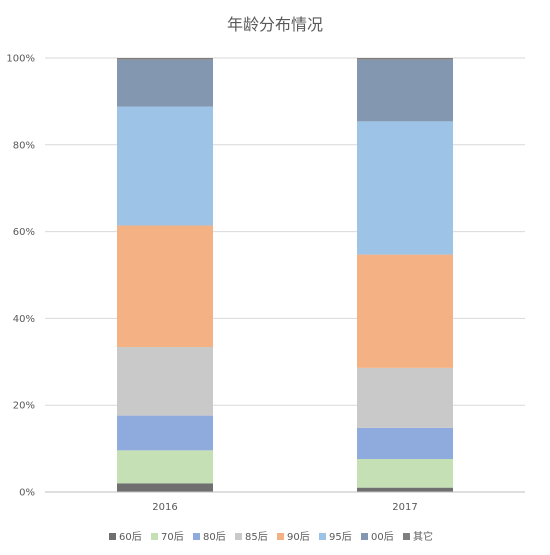  Describe the element at coordinates (165, 487) in the screenshot. I see `bar-segment-2016-60后` at that location.